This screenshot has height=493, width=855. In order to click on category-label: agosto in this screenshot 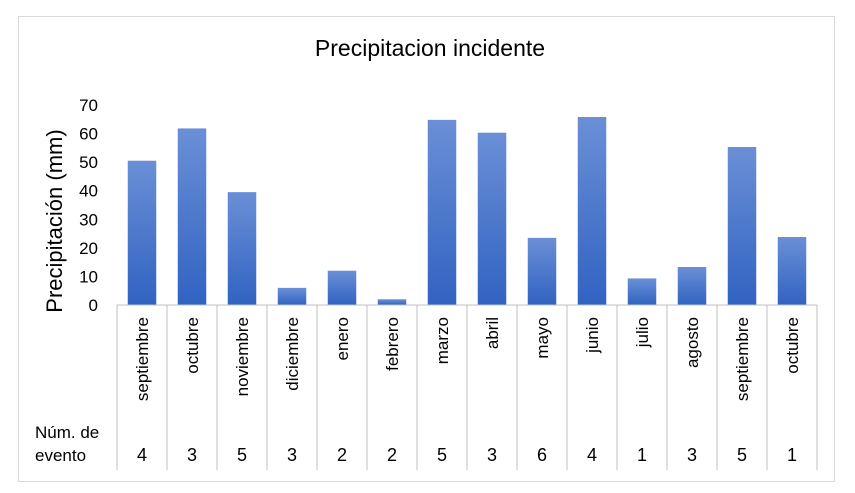, I will do `click(692, 342)`.